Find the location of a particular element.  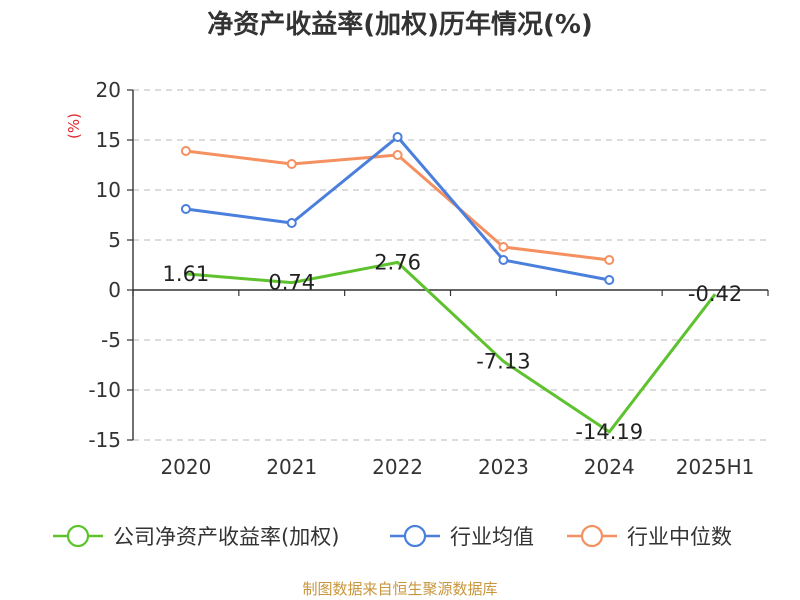

x-tick-label: 2021 is located at coordinates (291, 467).